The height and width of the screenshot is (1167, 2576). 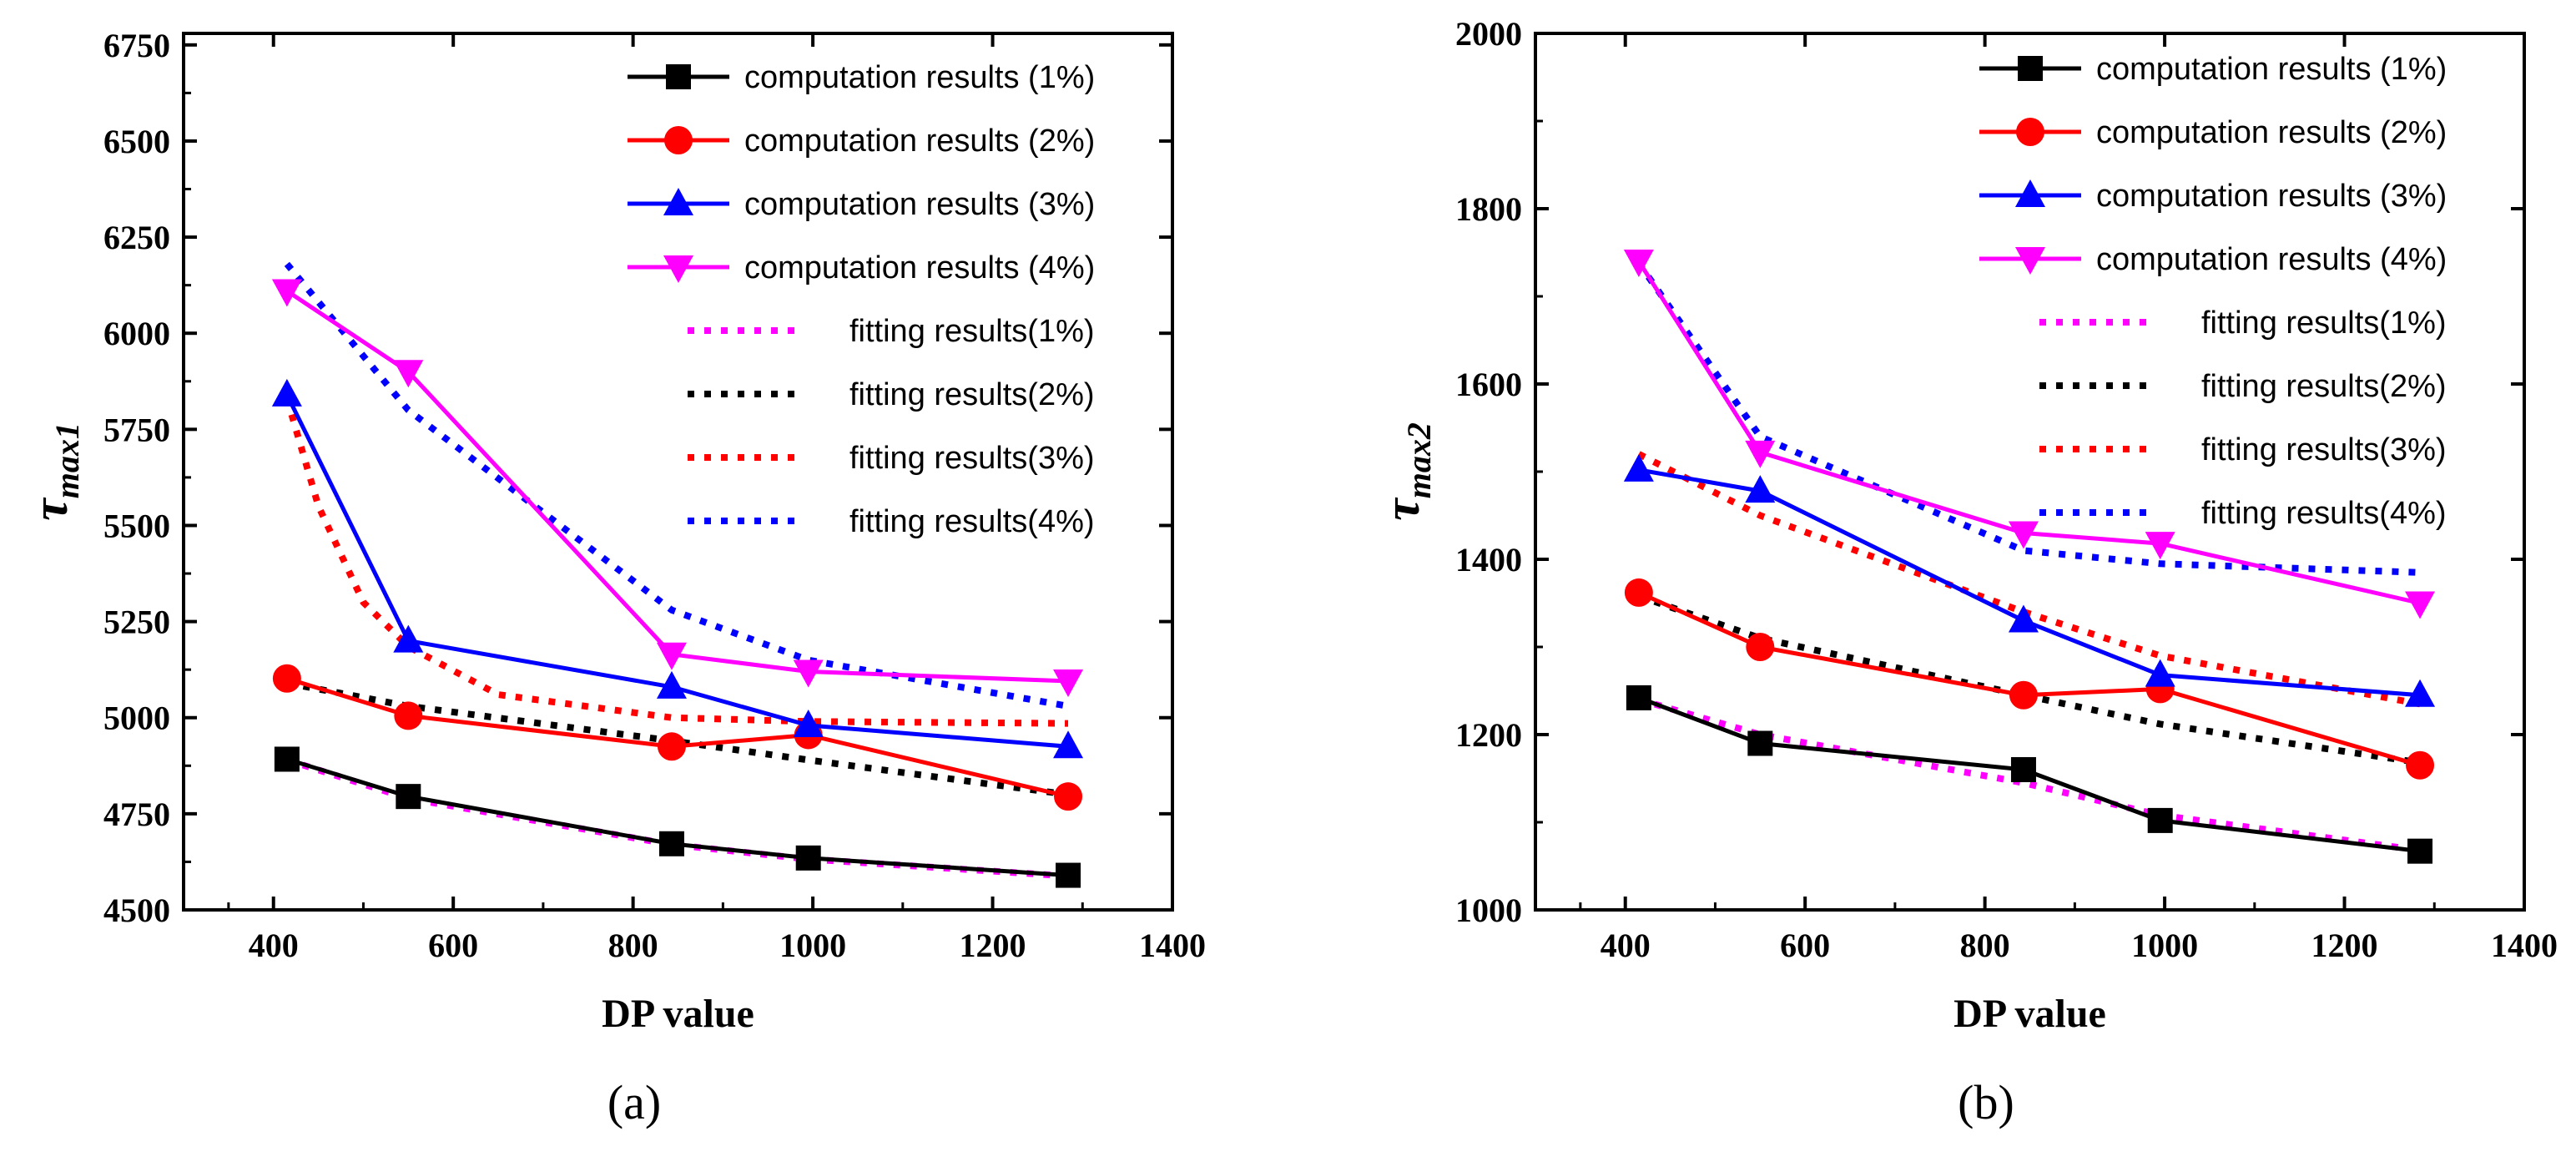 What do you see at coordinates (1488, 209) in the screenshot?
I see `y-tick-label: 1800` at bounding box center [1488, 209].